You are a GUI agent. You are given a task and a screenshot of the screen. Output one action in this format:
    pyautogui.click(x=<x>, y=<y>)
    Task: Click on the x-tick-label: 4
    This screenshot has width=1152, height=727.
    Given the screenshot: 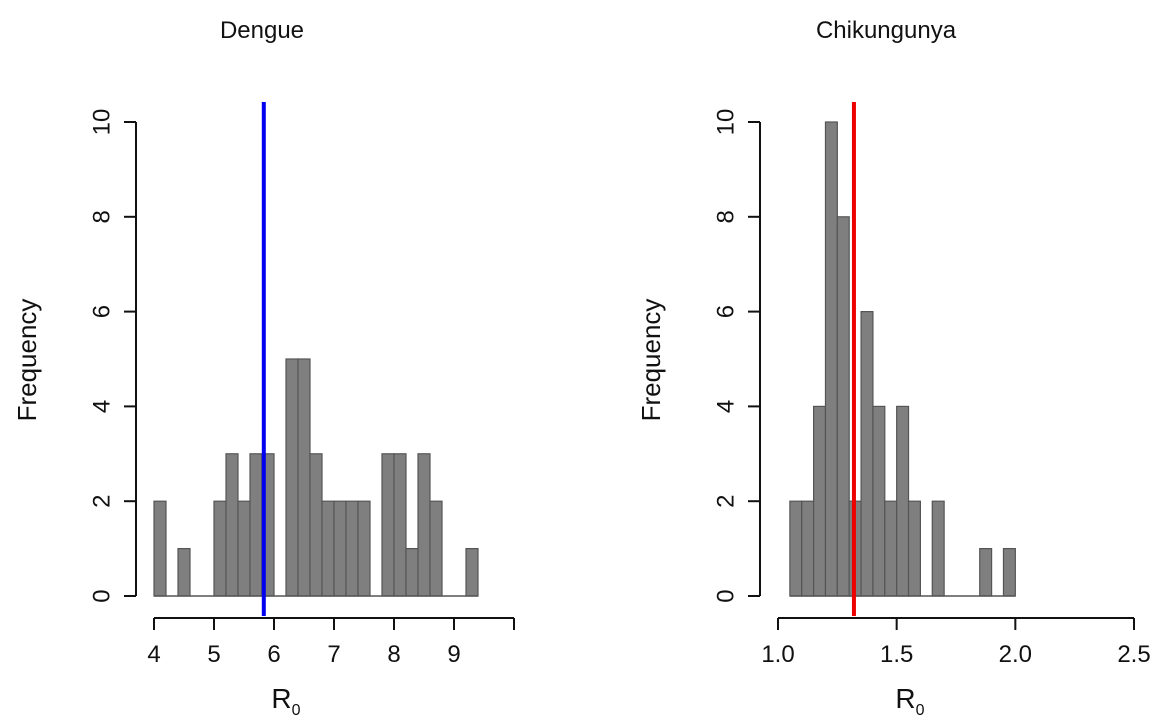 What is the action you would take?
    pyautogui.click(x=153, y=654)
    